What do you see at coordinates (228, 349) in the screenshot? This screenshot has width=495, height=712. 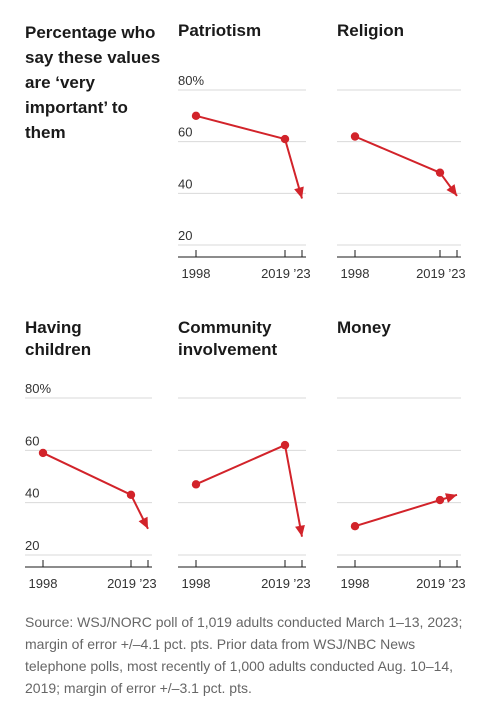 I see `panel-title: involvement` at bounding box center [228, 349].